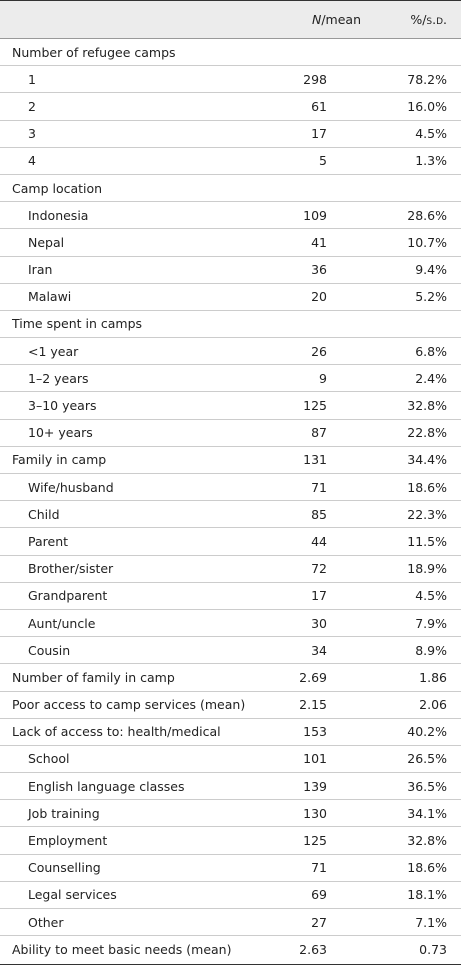 The width and height of the screenshot is (461, 965). Describe the element at coordinates (64, 868) in the screenshot. I see `row-label: Counselling` at that location.